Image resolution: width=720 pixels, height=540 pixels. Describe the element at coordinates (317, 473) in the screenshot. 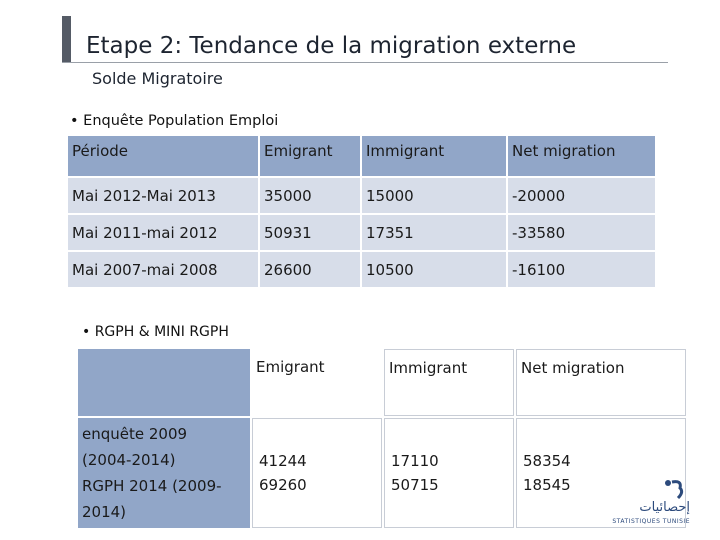

I see `emigrant-values-cell: 41244 69260` at that location.